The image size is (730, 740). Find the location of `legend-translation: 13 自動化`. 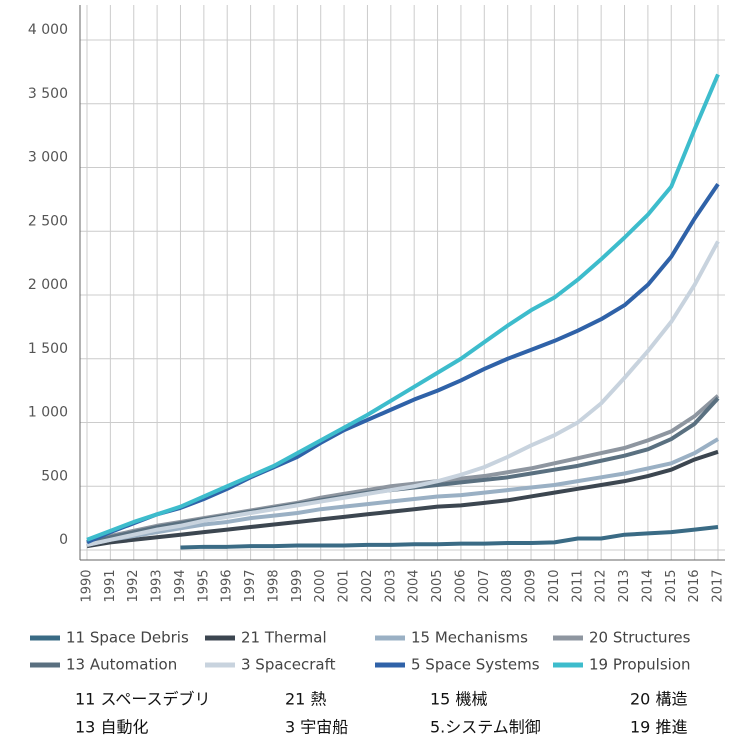

legend-translation: 13 自動化 is located at coordinates (111, 727).